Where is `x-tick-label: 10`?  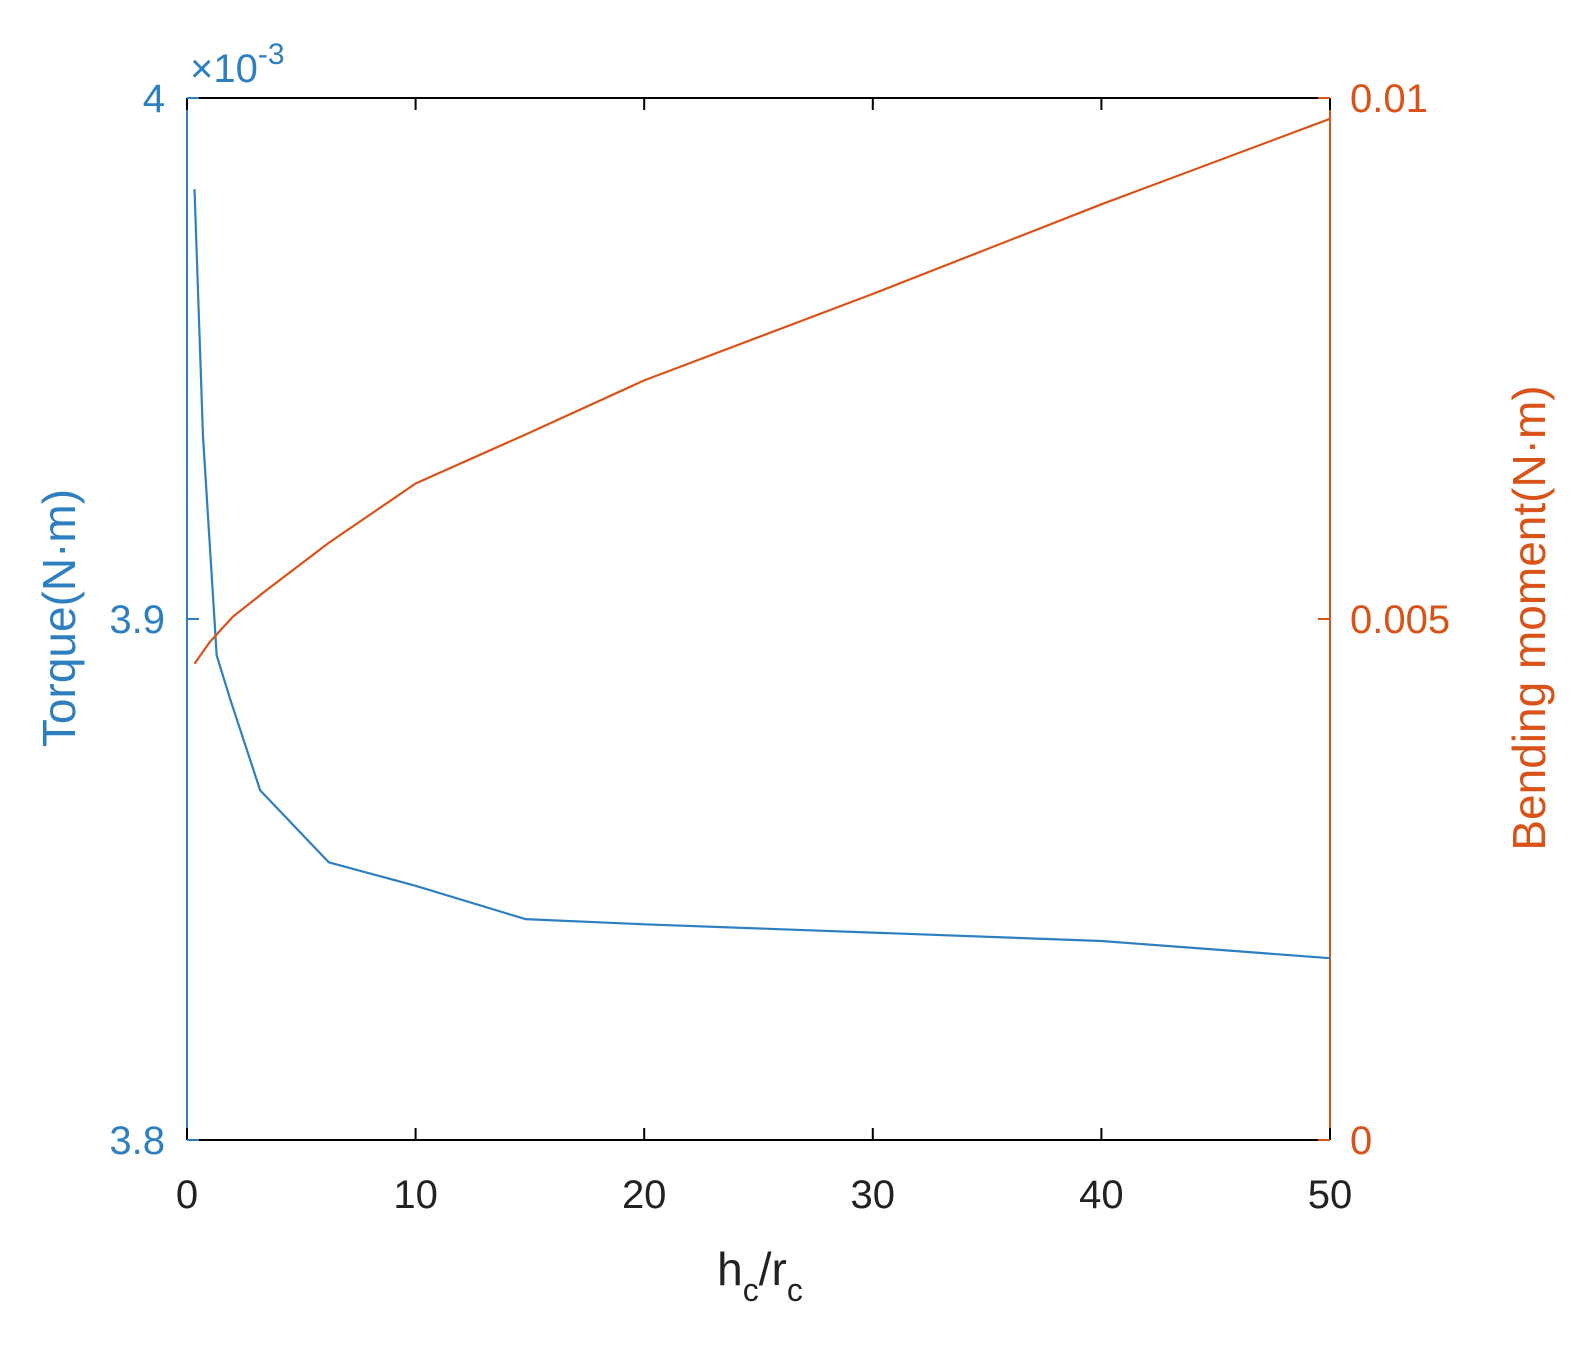 x-tick-label: 10 is located at coordinates (415, 1195).